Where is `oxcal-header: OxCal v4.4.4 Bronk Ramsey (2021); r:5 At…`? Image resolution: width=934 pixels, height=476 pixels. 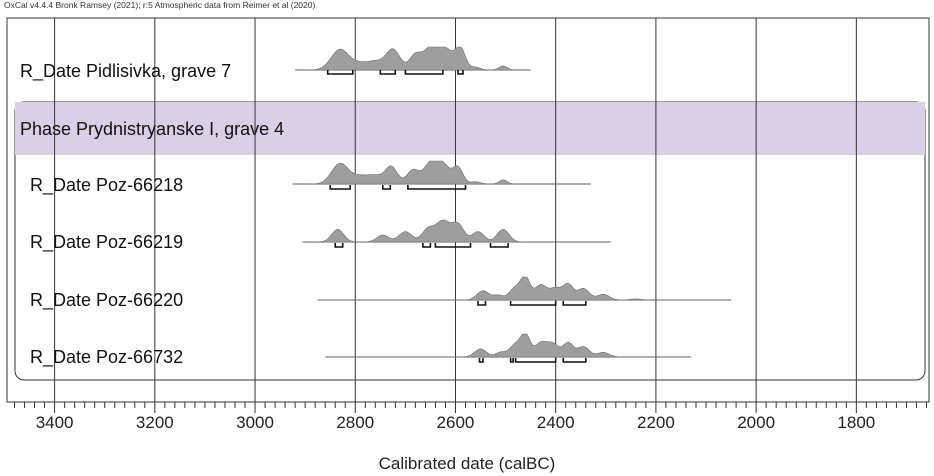
oxcal-header: OxCal v4.4.4 Bronk Ramsey (2021); r:5 At… is located at coordinates (160, 5).